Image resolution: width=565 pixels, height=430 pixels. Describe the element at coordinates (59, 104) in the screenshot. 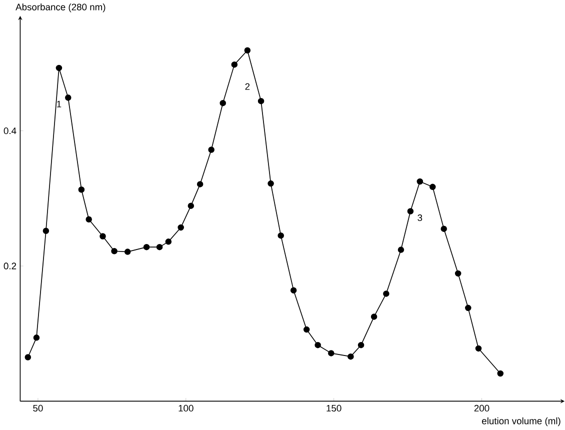

I see `annotation: 1` at that location.